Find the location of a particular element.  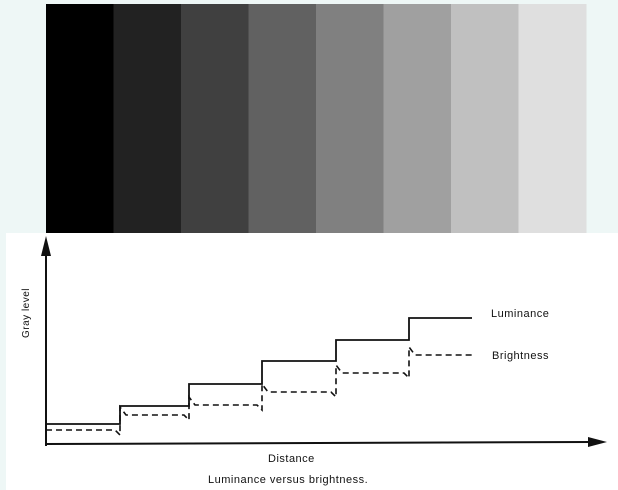

figure-caption: Luminance versus brightness. is located at coordinates (288, 480).